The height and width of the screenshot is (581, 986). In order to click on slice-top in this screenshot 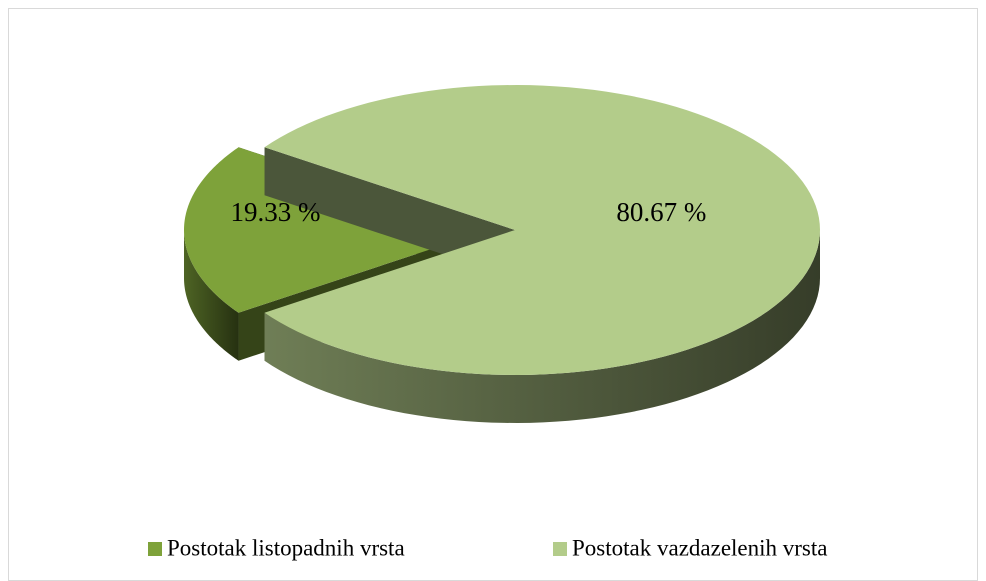, I will do `click(336, 230)`.